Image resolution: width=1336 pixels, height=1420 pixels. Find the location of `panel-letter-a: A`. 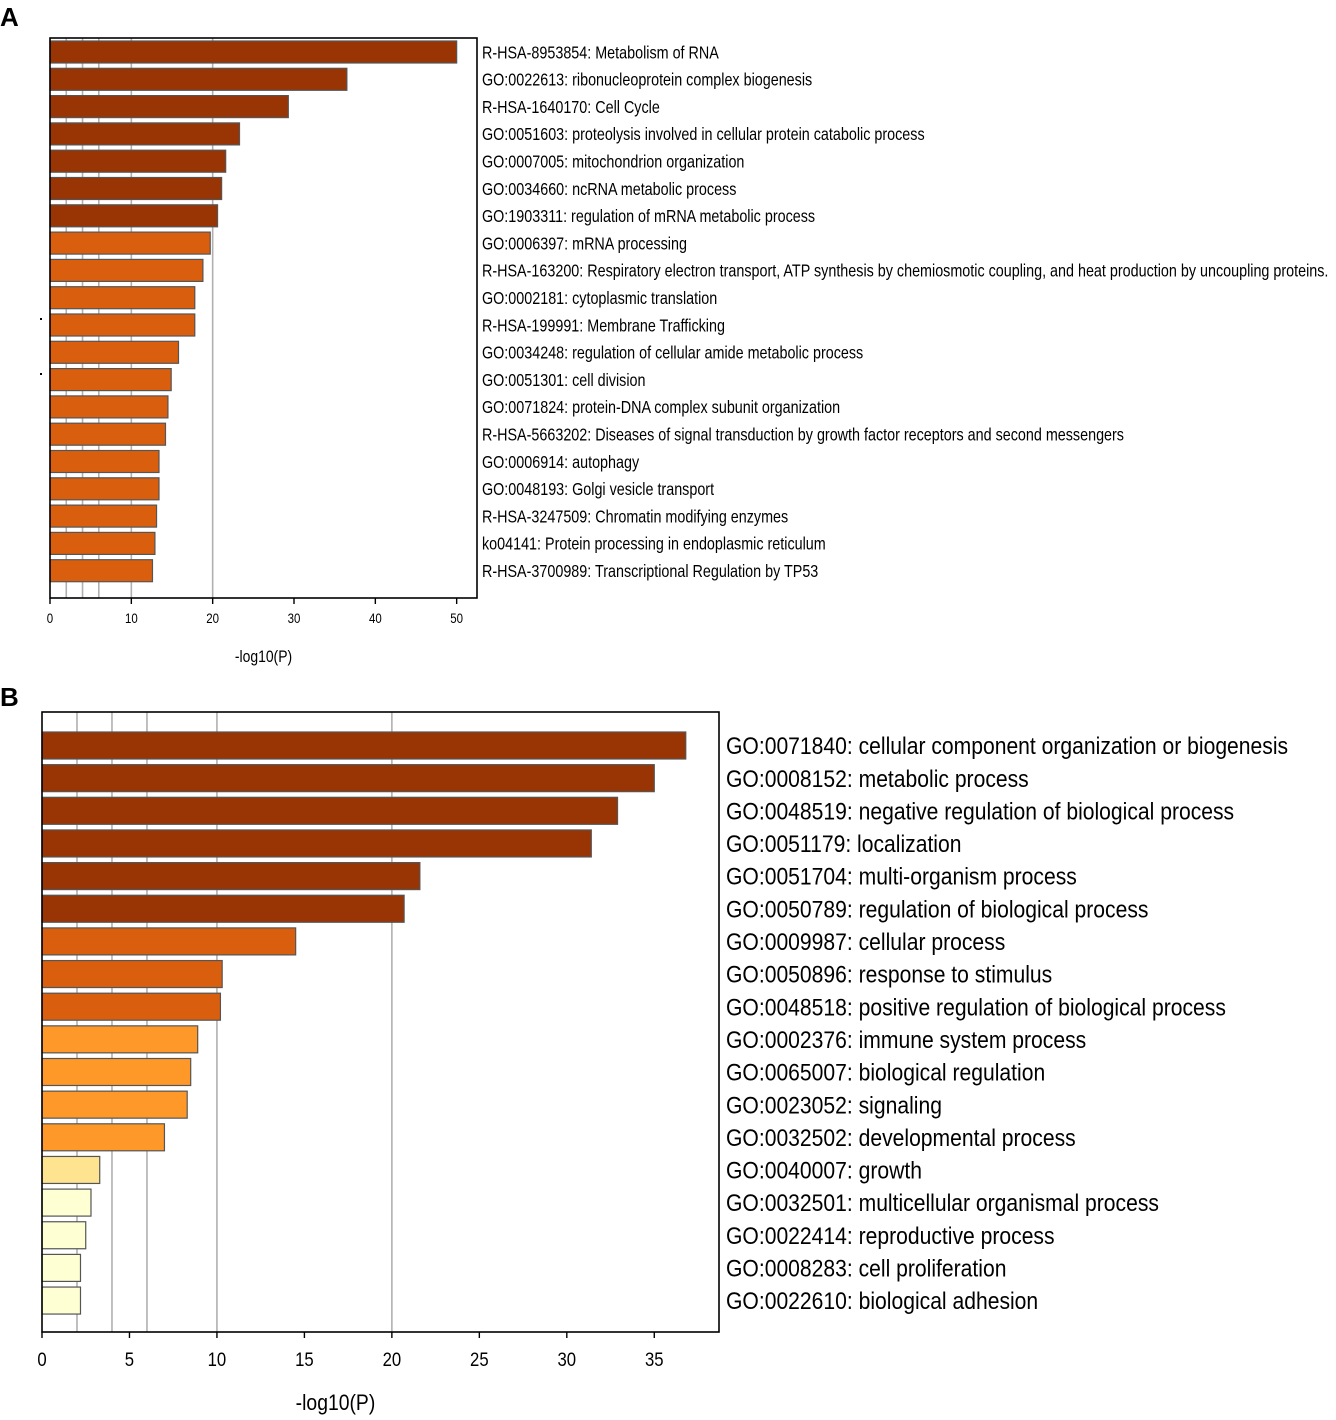

panel-letter-a: A is located at coordinates (9, 17).